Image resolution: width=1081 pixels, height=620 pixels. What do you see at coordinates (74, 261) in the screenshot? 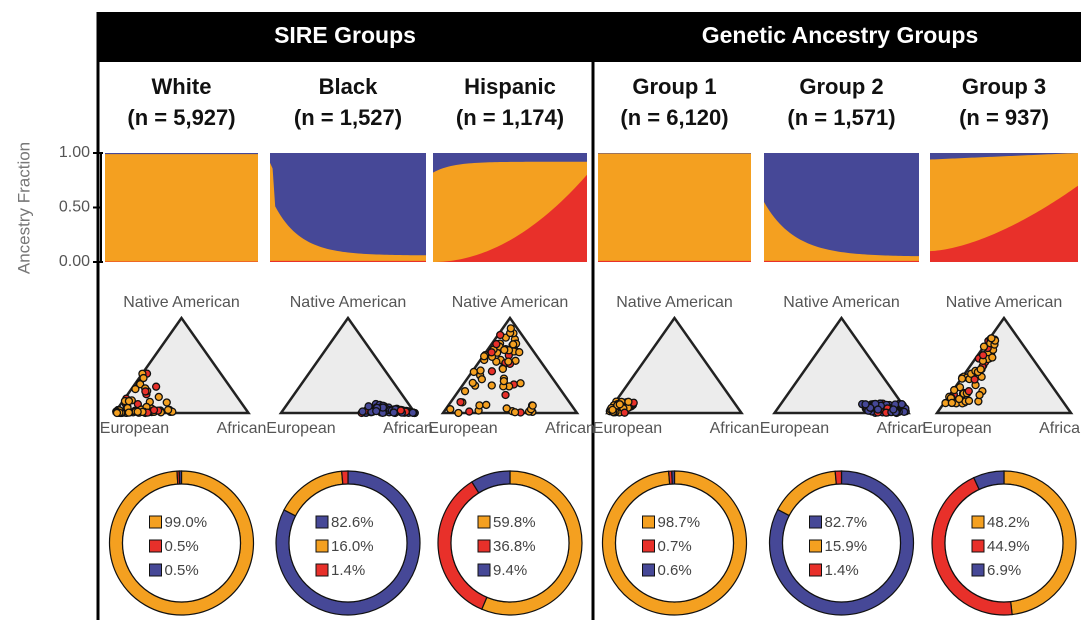
I see `y-tick-label: 0.00` at bounding box center [74, 261].